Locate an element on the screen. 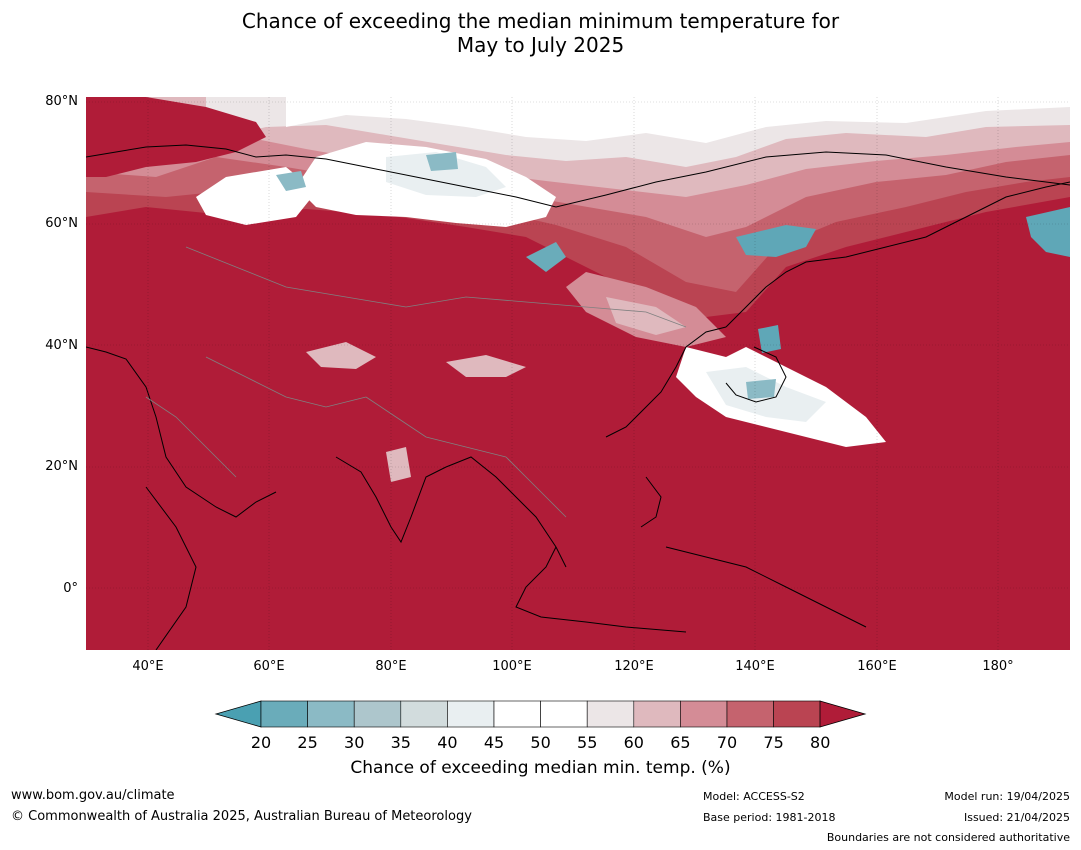 The width and height of the screenshot is (1081, 850). lon-label-60e: 60°E is located at coordinates (269, 666).